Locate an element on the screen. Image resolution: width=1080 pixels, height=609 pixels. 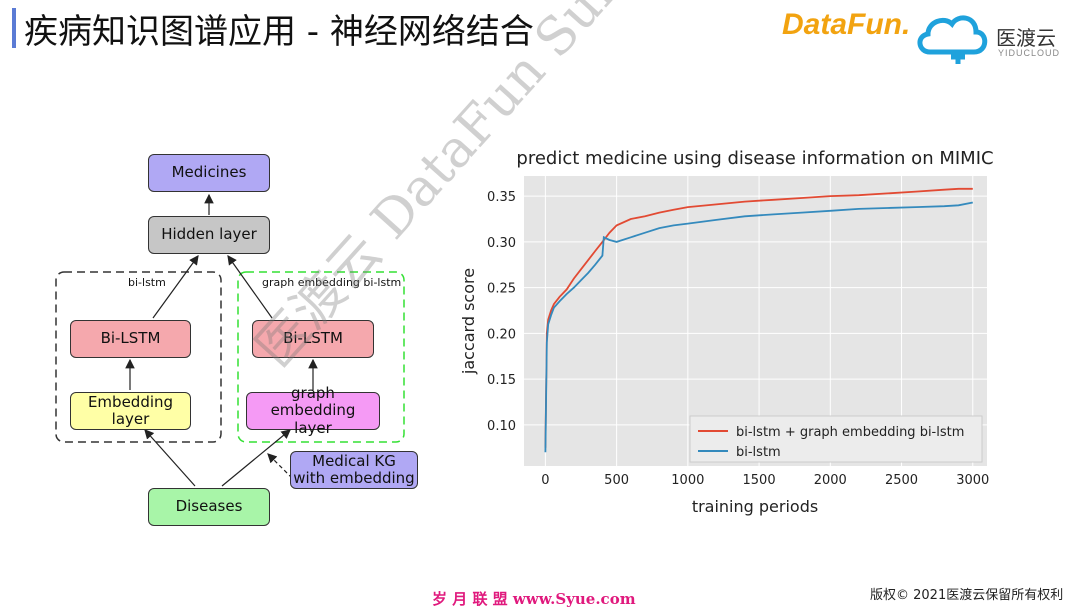
graph-embedding-layer-node: graph embedding layer is located at coordinates (313, 410).